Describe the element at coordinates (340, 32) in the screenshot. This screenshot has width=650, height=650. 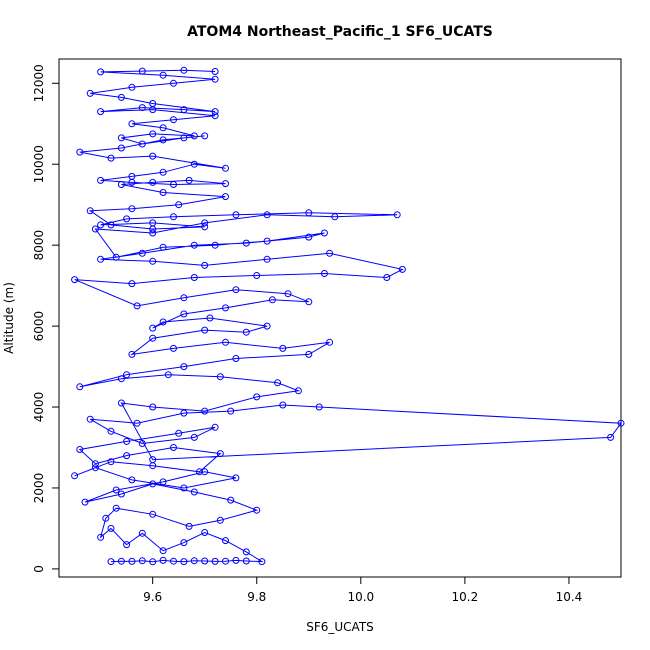
I see `chart-title: ATOM4 Northeast_Pacific_1 SF6_UCATS` at that location.